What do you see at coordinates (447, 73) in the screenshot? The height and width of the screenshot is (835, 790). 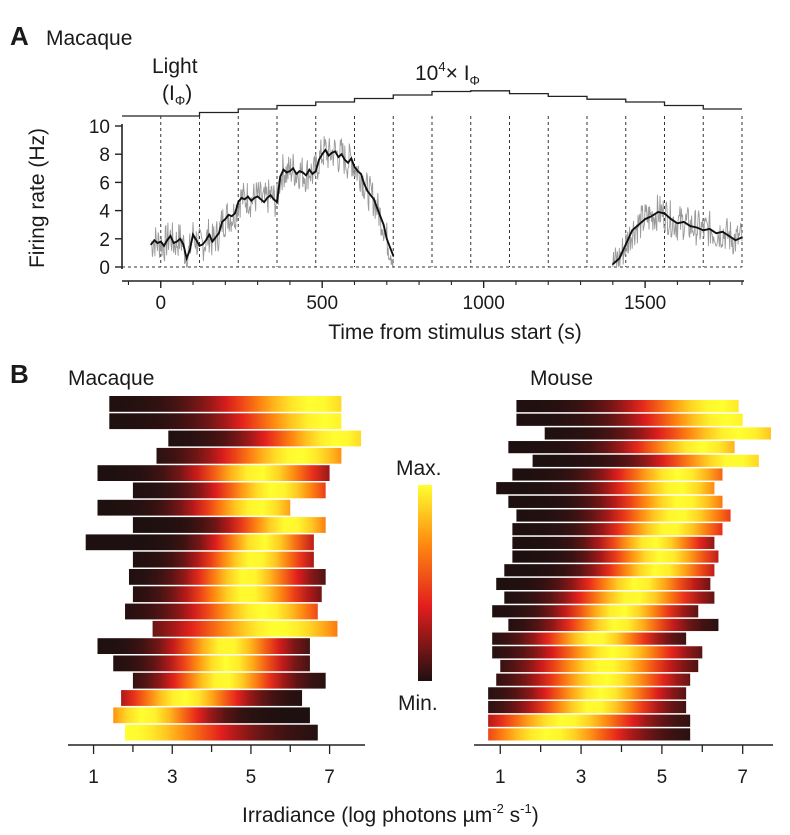 I see `stimulus-label-max: 104× IΦ` at bounding box center [447, 73].